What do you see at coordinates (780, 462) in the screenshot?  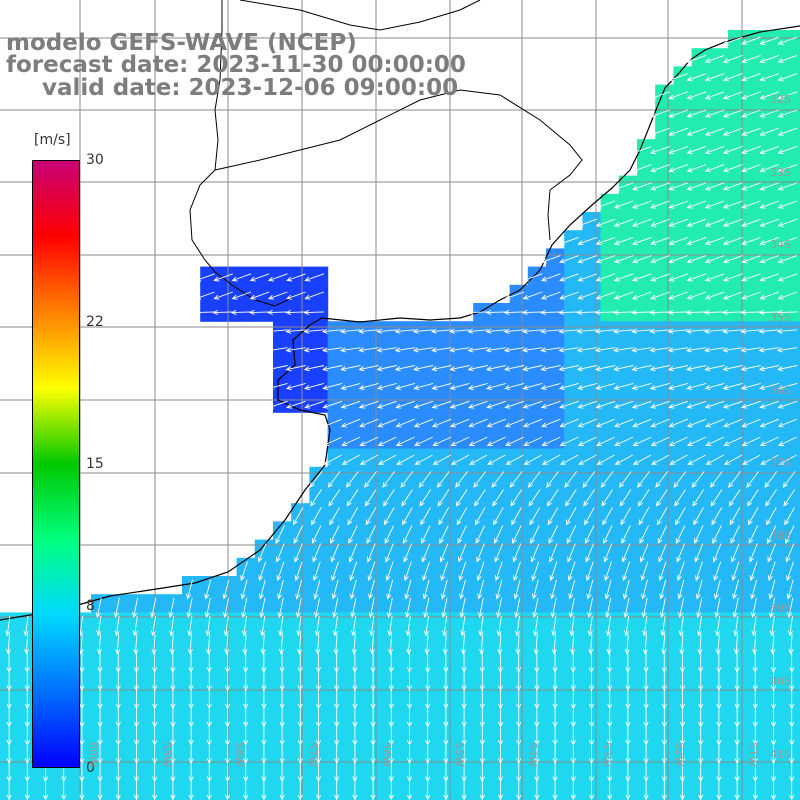 I see `latitude-label: 37S` at bounding box center [780, 462].